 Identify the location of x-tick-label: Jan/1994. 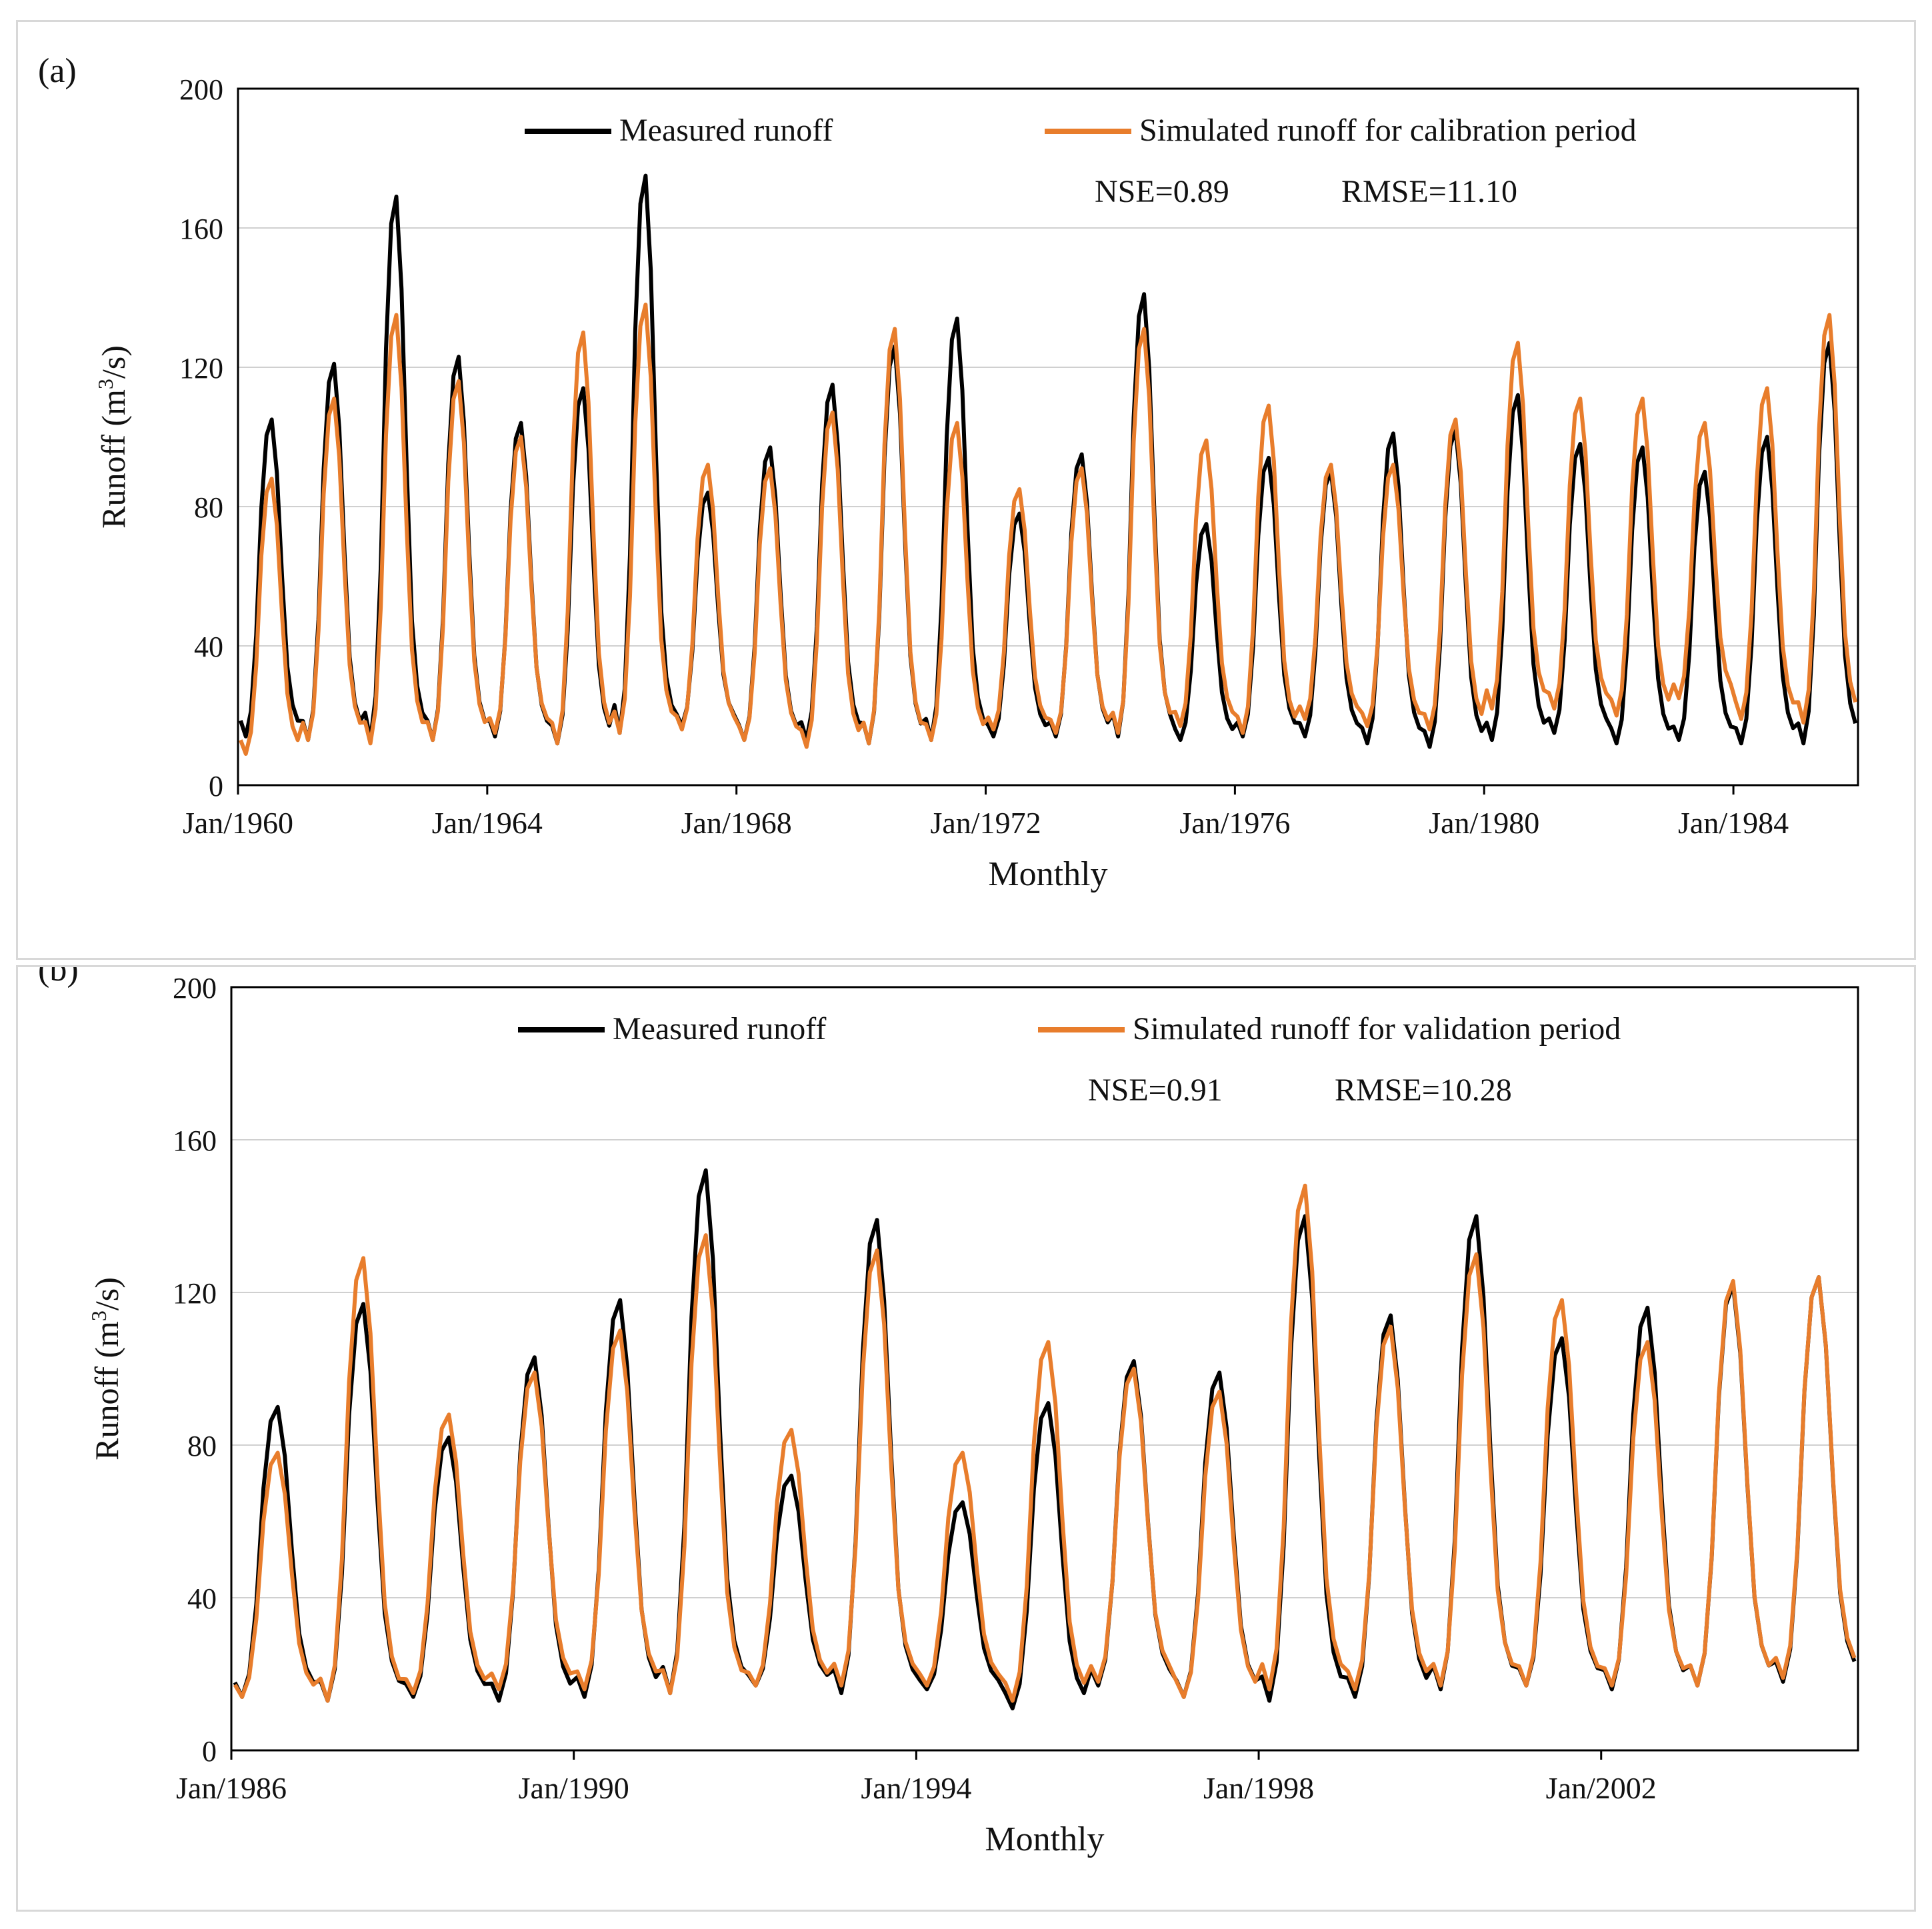
(916, 1788).